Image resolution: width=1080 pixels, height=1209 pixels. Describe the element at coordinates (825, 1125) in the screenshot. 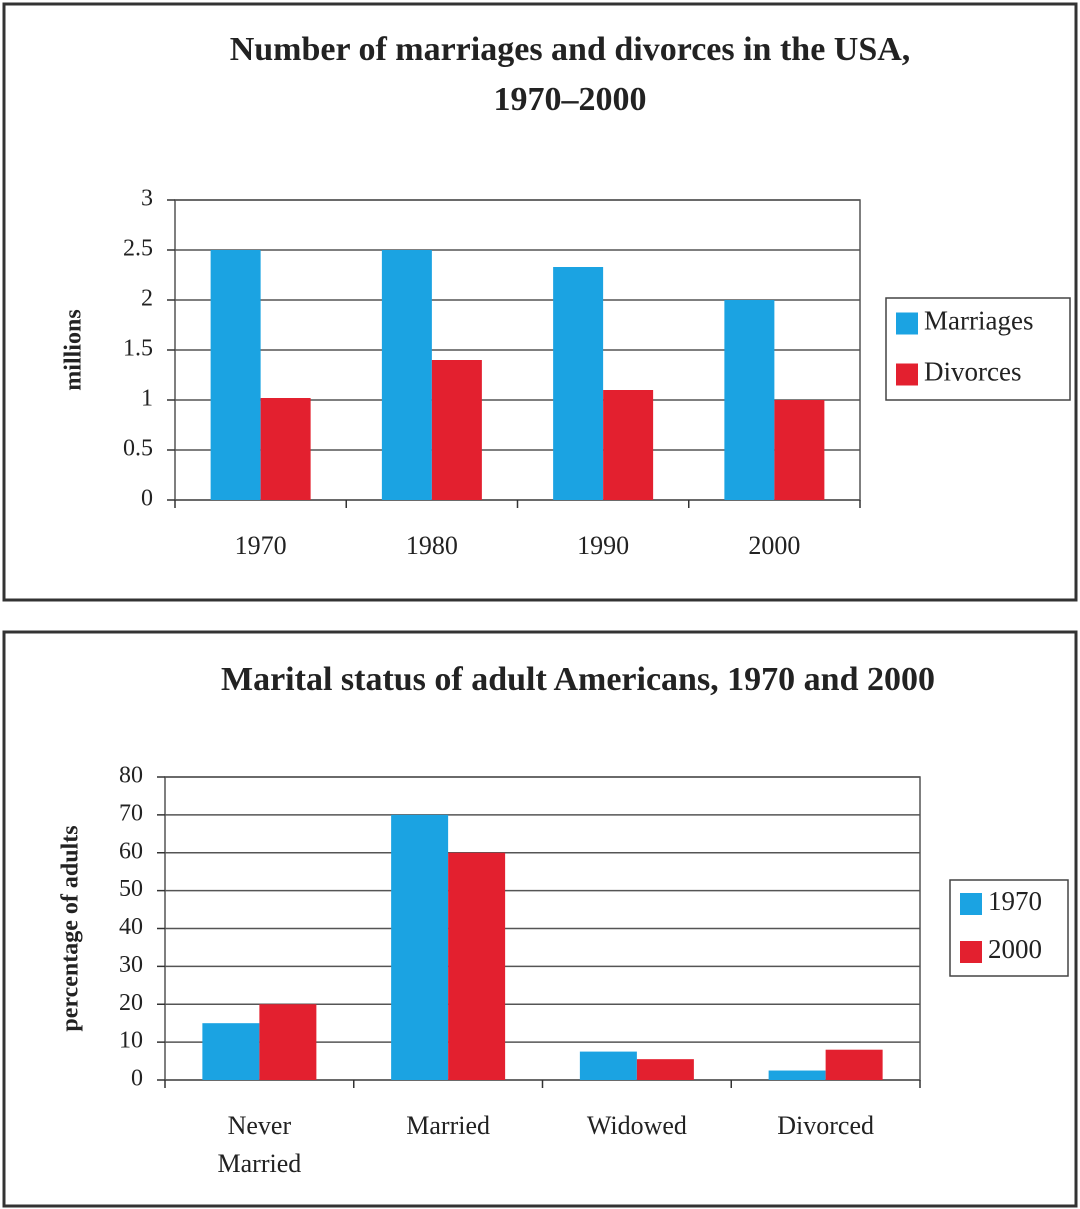

I see `x-tick-label: Divorced` at that location.